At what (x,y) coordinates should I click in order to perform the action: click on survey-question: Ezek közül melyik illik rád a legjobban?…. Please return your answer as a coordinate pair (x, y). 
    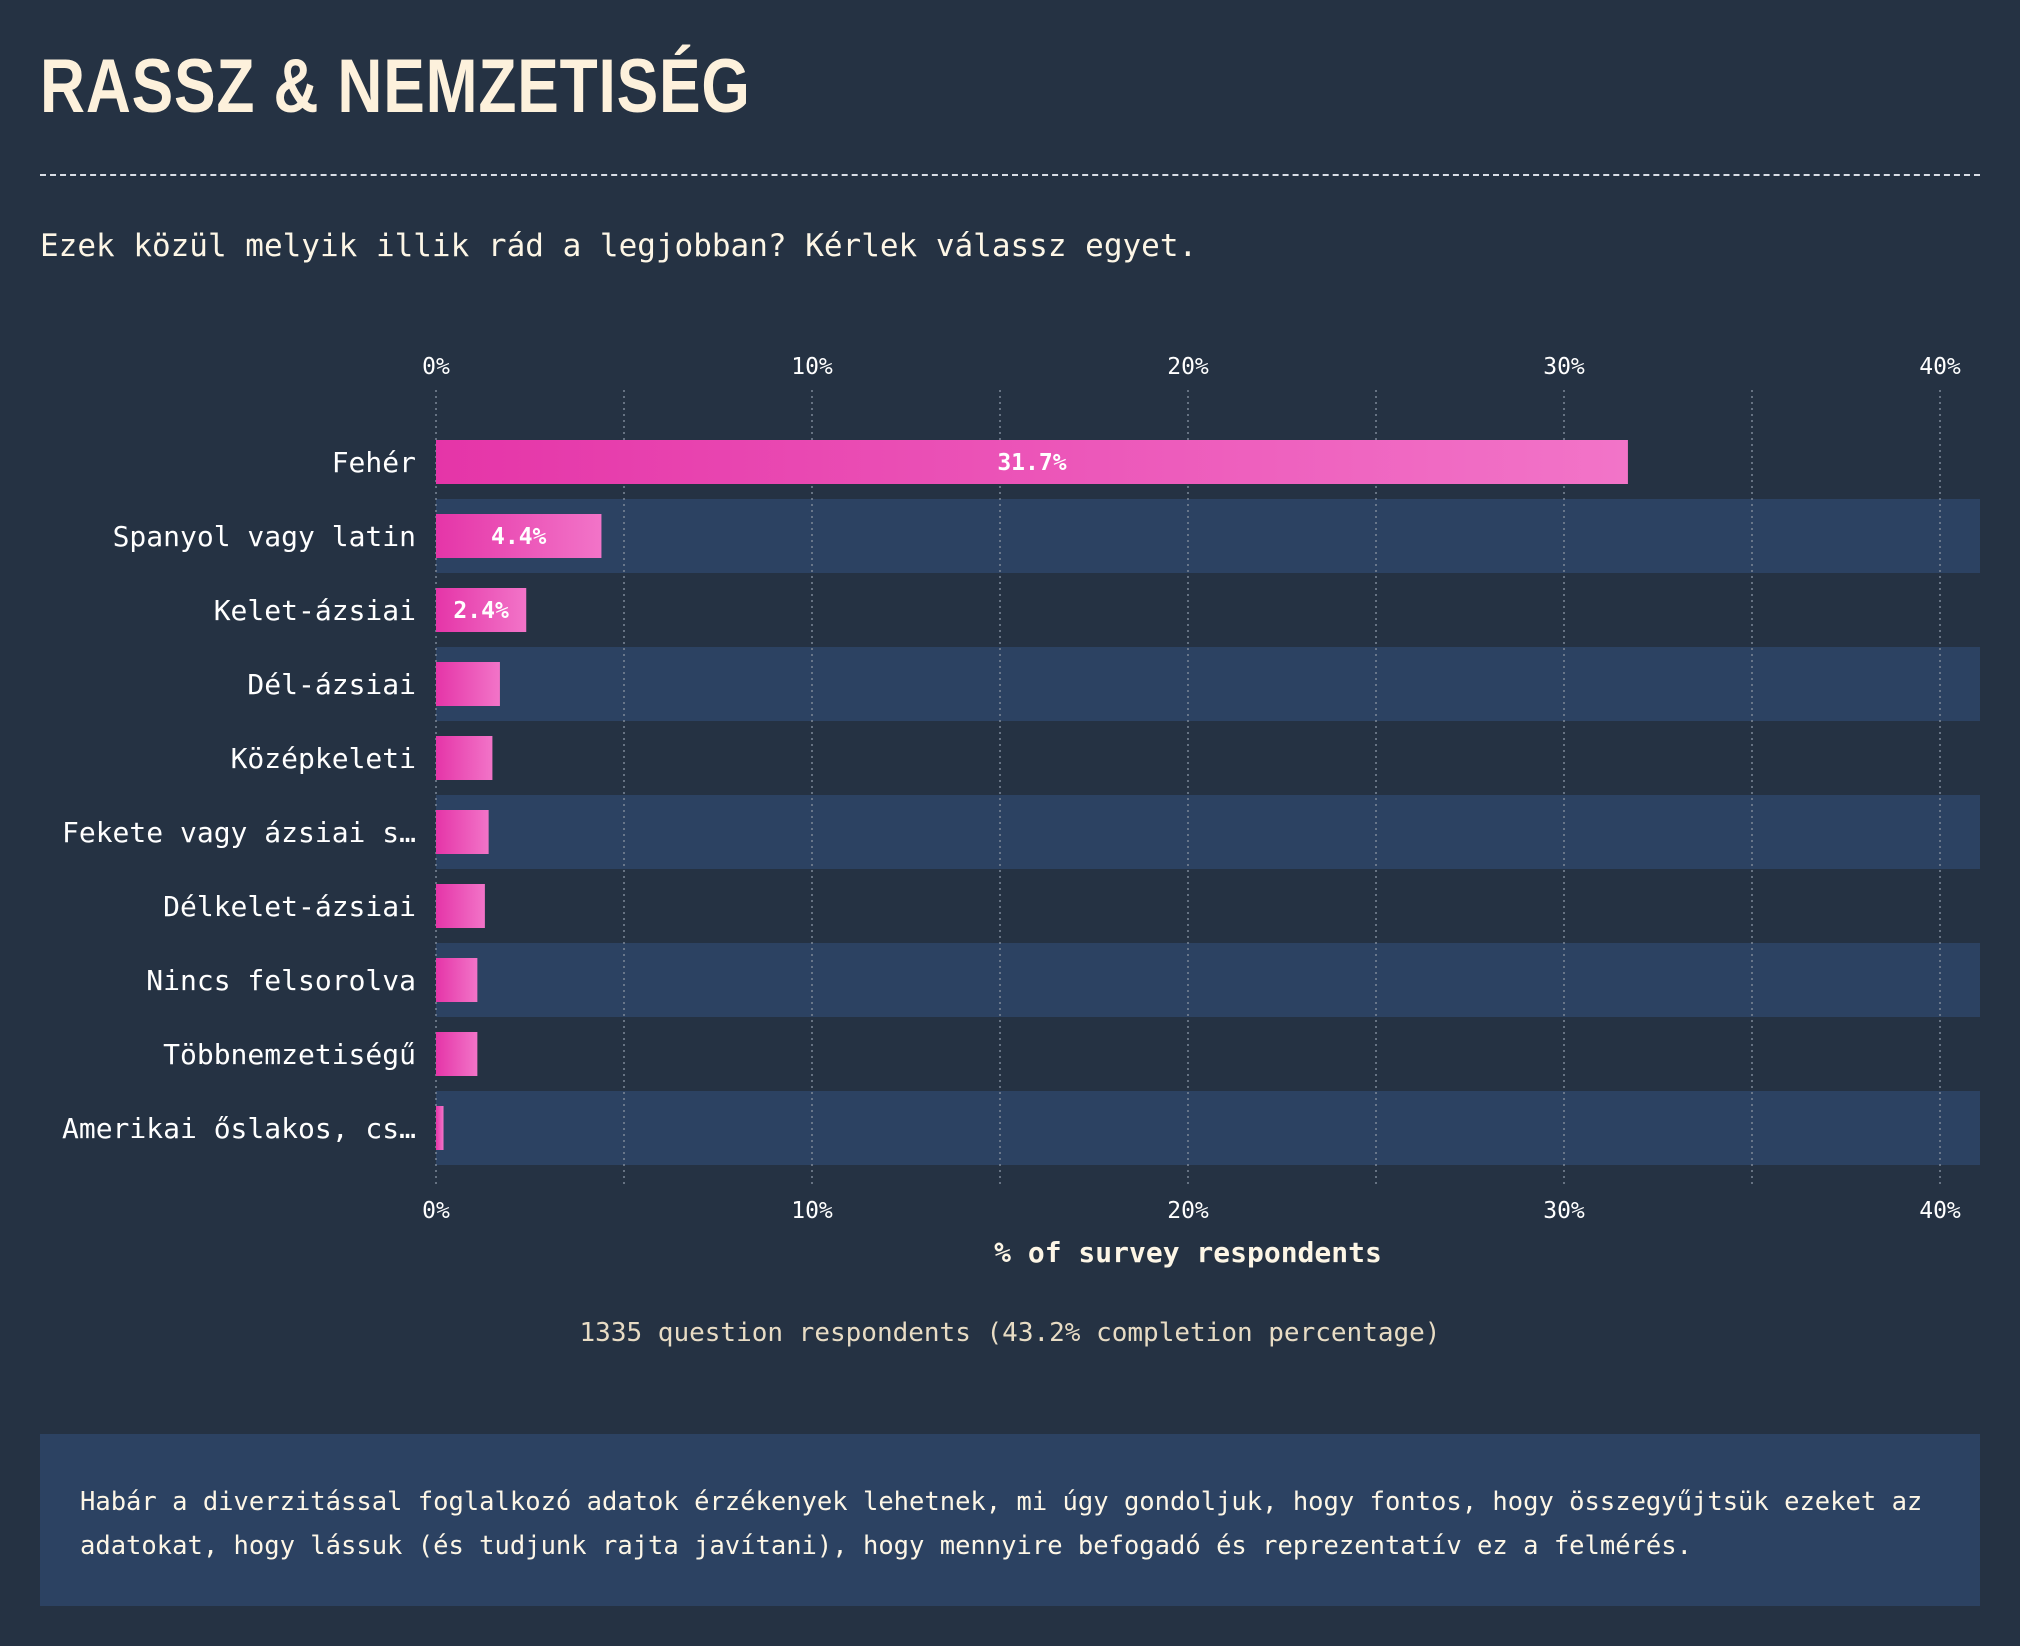
    Looking at the image, I should click on (619, 246).